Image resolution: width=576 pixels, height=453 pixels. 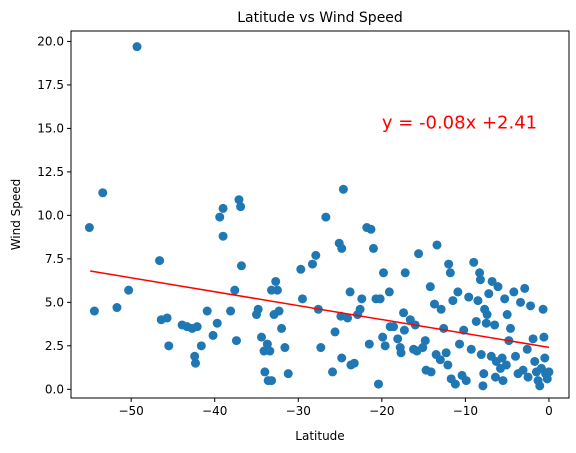 I want to click on y-tick-label: 0.0, so click(x=54, y=389).